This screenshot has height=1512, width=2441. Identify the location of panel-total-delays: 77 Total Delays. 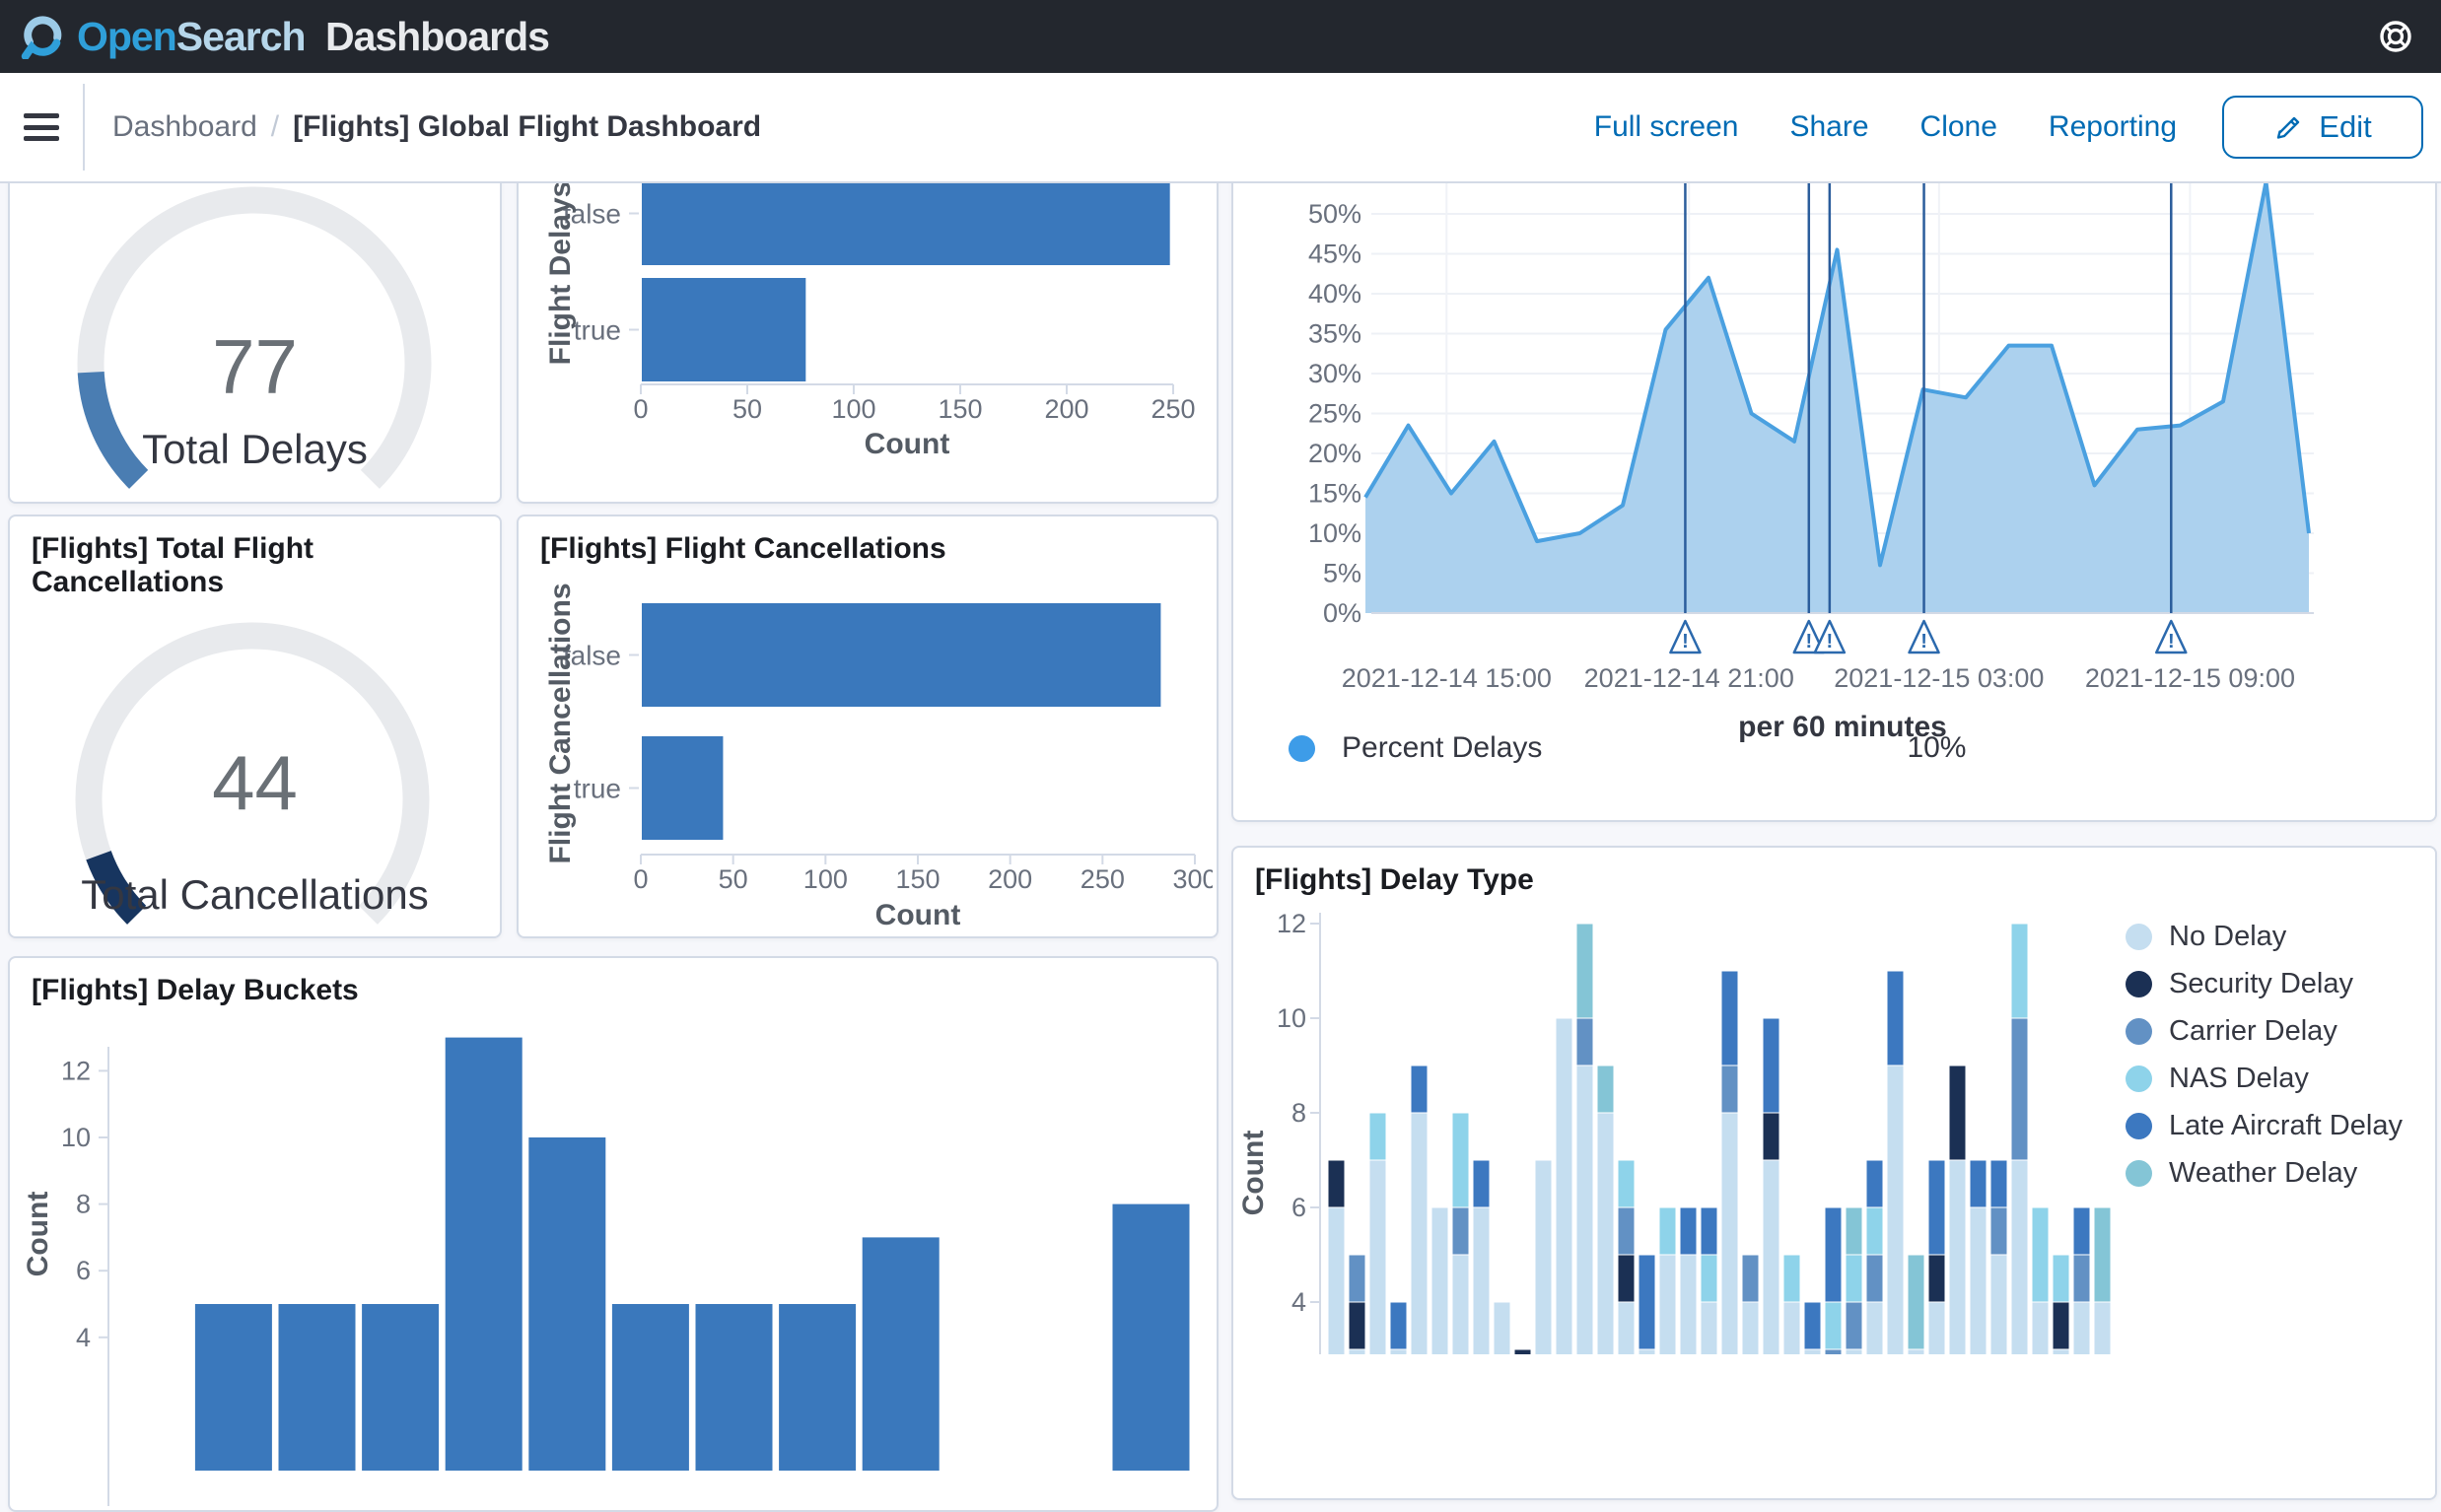
(255, 326).